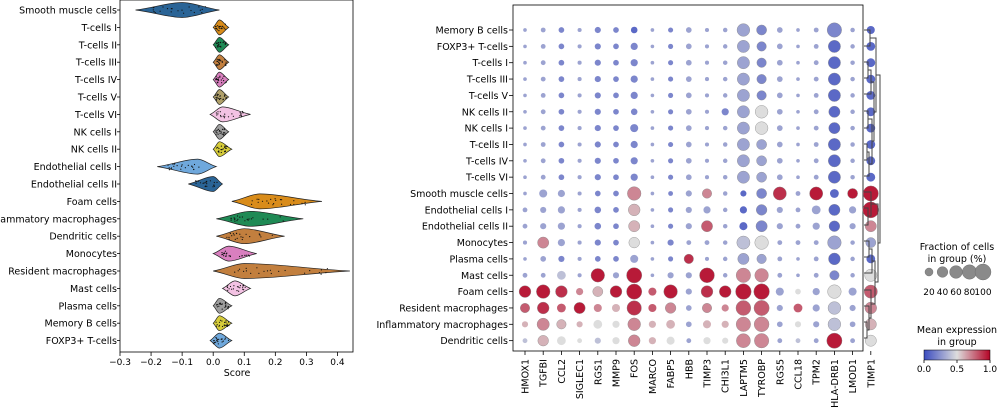  I want to click on size-legend-label: 100, so click(982, 293).